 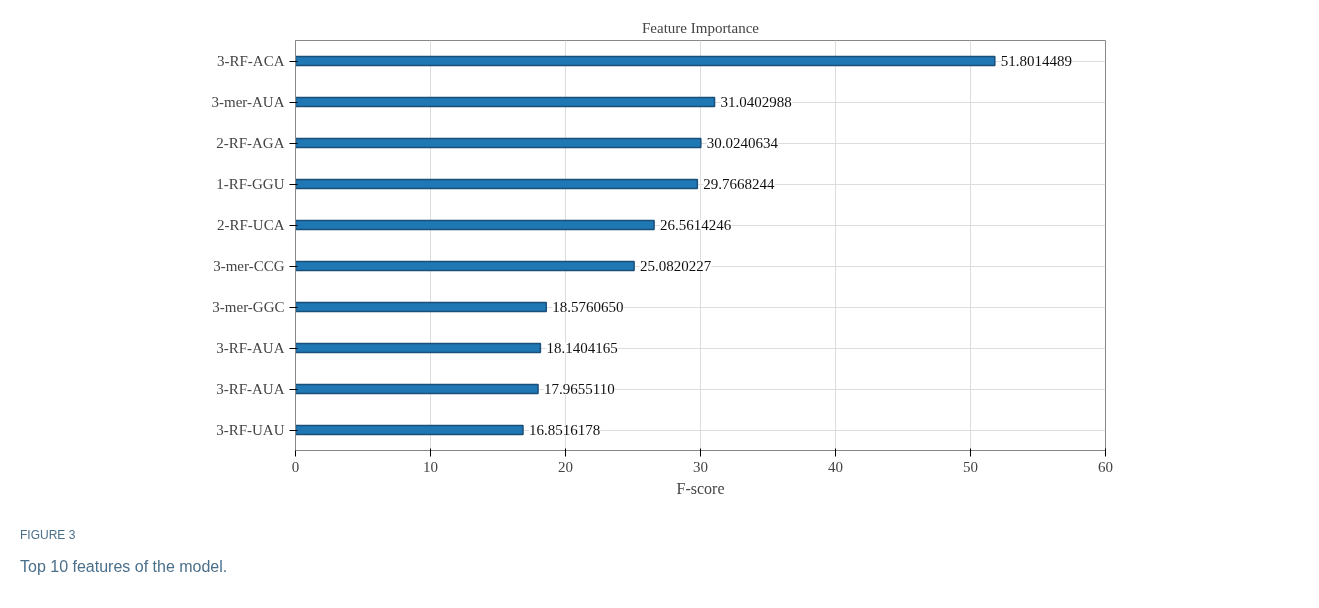 I want to click on data-label: 25.0820227, so click(x=676, y=266).